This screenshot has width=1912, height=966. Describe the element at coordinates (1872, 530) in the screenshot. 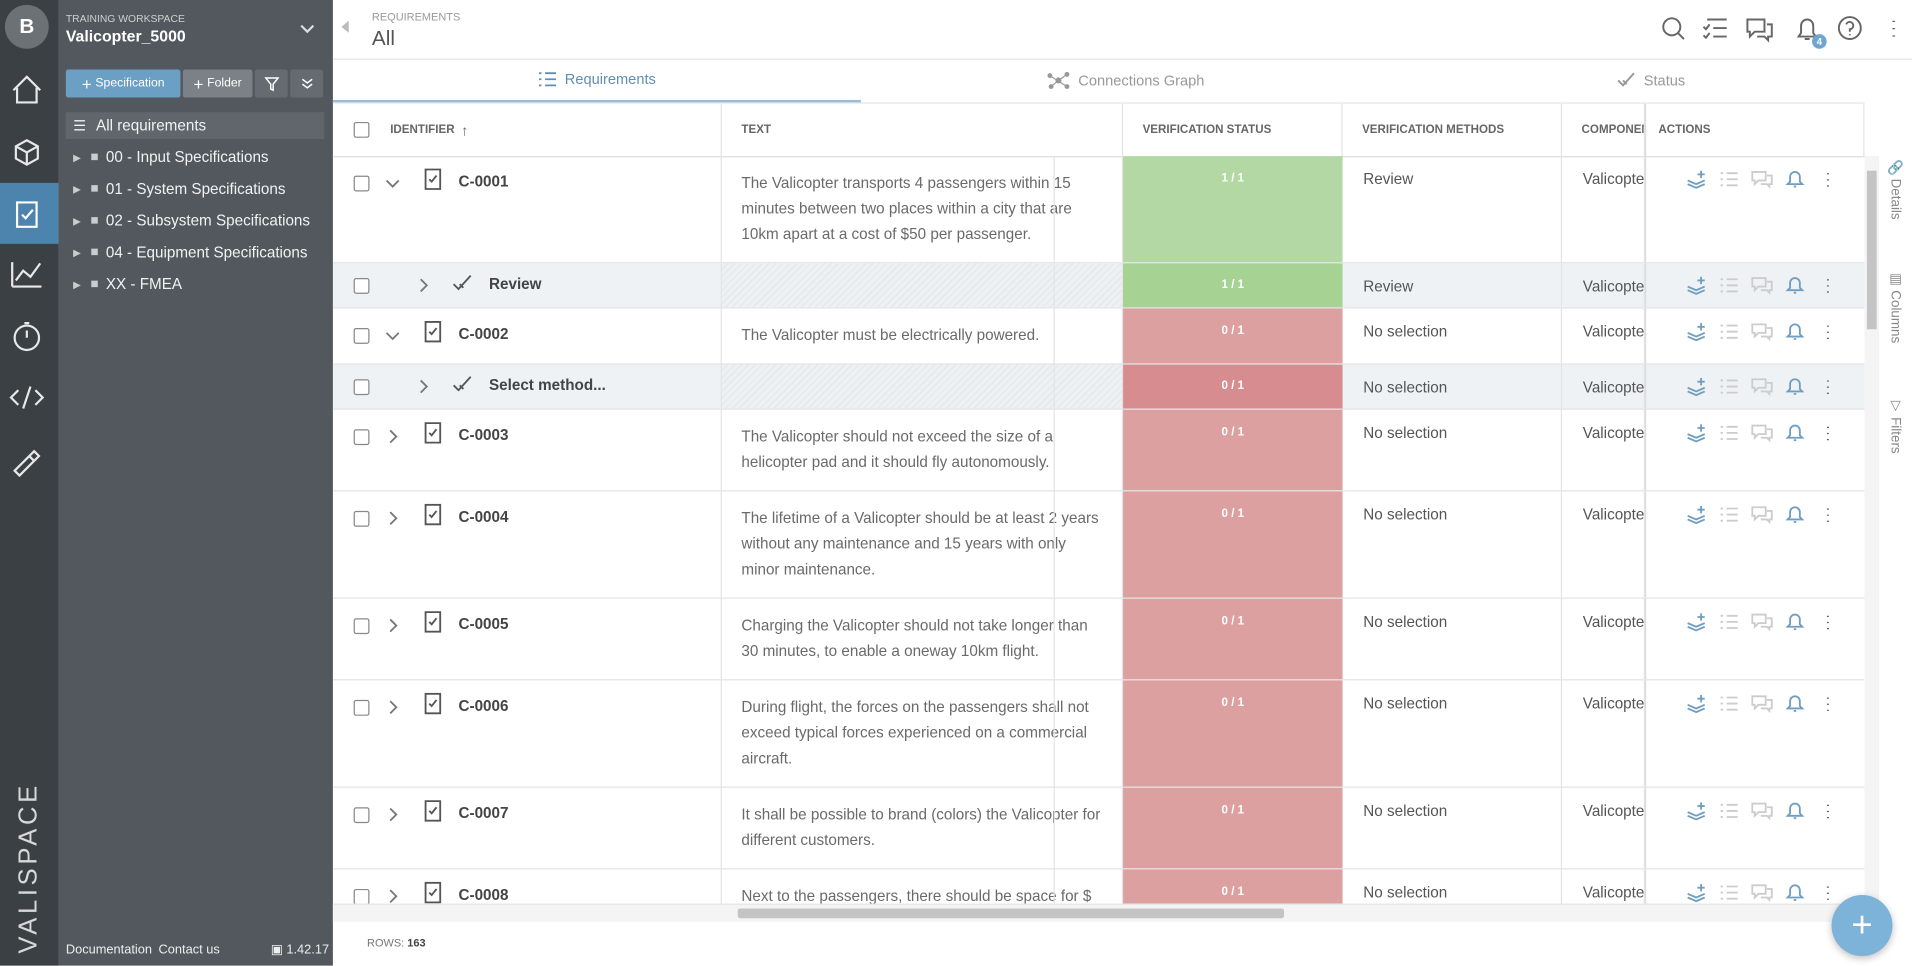

I see `vertical-scrollbar` at that location.